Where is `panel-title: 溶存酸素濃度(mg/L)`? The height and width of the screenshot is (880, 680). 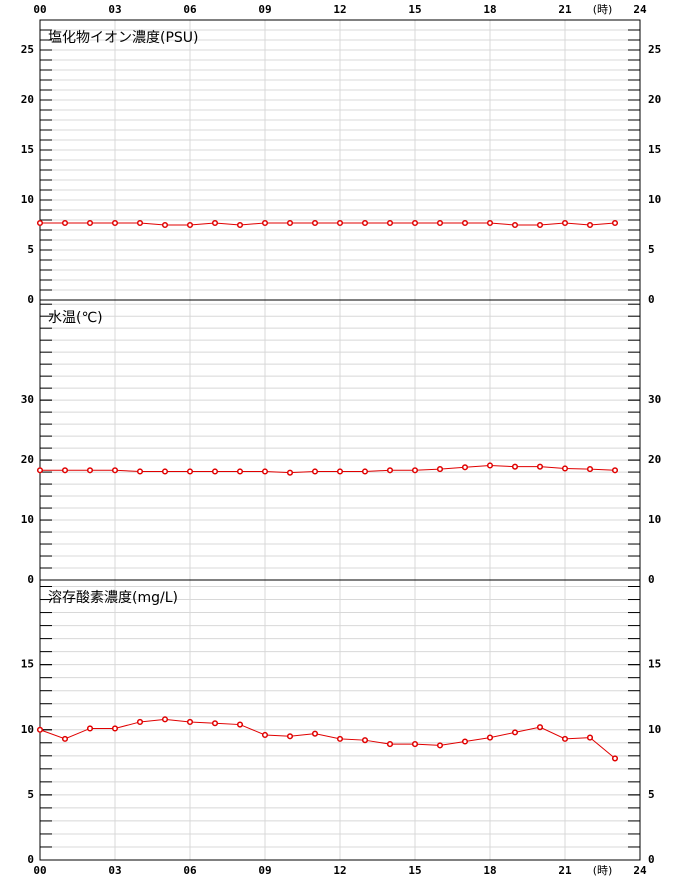 panel-title: 溶存酸素濃度(mg/L) is located at coordinates (113, 598).